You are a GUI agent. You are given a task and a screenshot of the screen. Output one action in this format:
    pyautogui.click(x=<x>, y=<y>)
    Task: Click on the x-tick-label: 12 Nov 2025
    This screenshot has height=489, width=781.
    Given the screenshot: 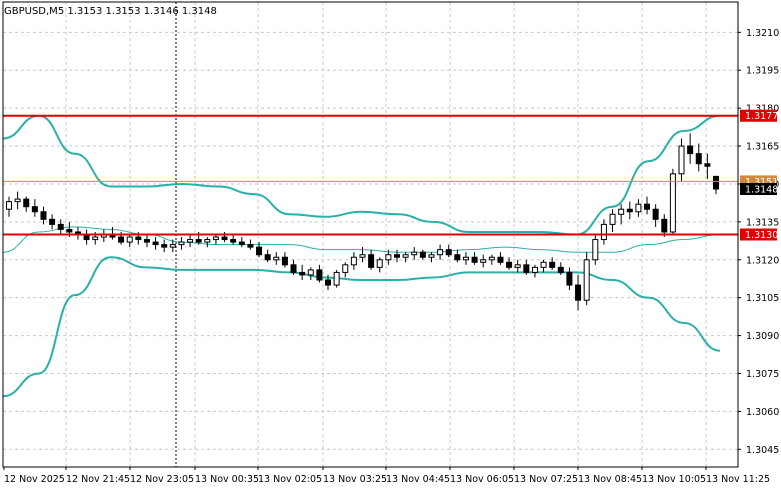 What is the action you would take?
    pyautogui.click(x=34, y=479)
    